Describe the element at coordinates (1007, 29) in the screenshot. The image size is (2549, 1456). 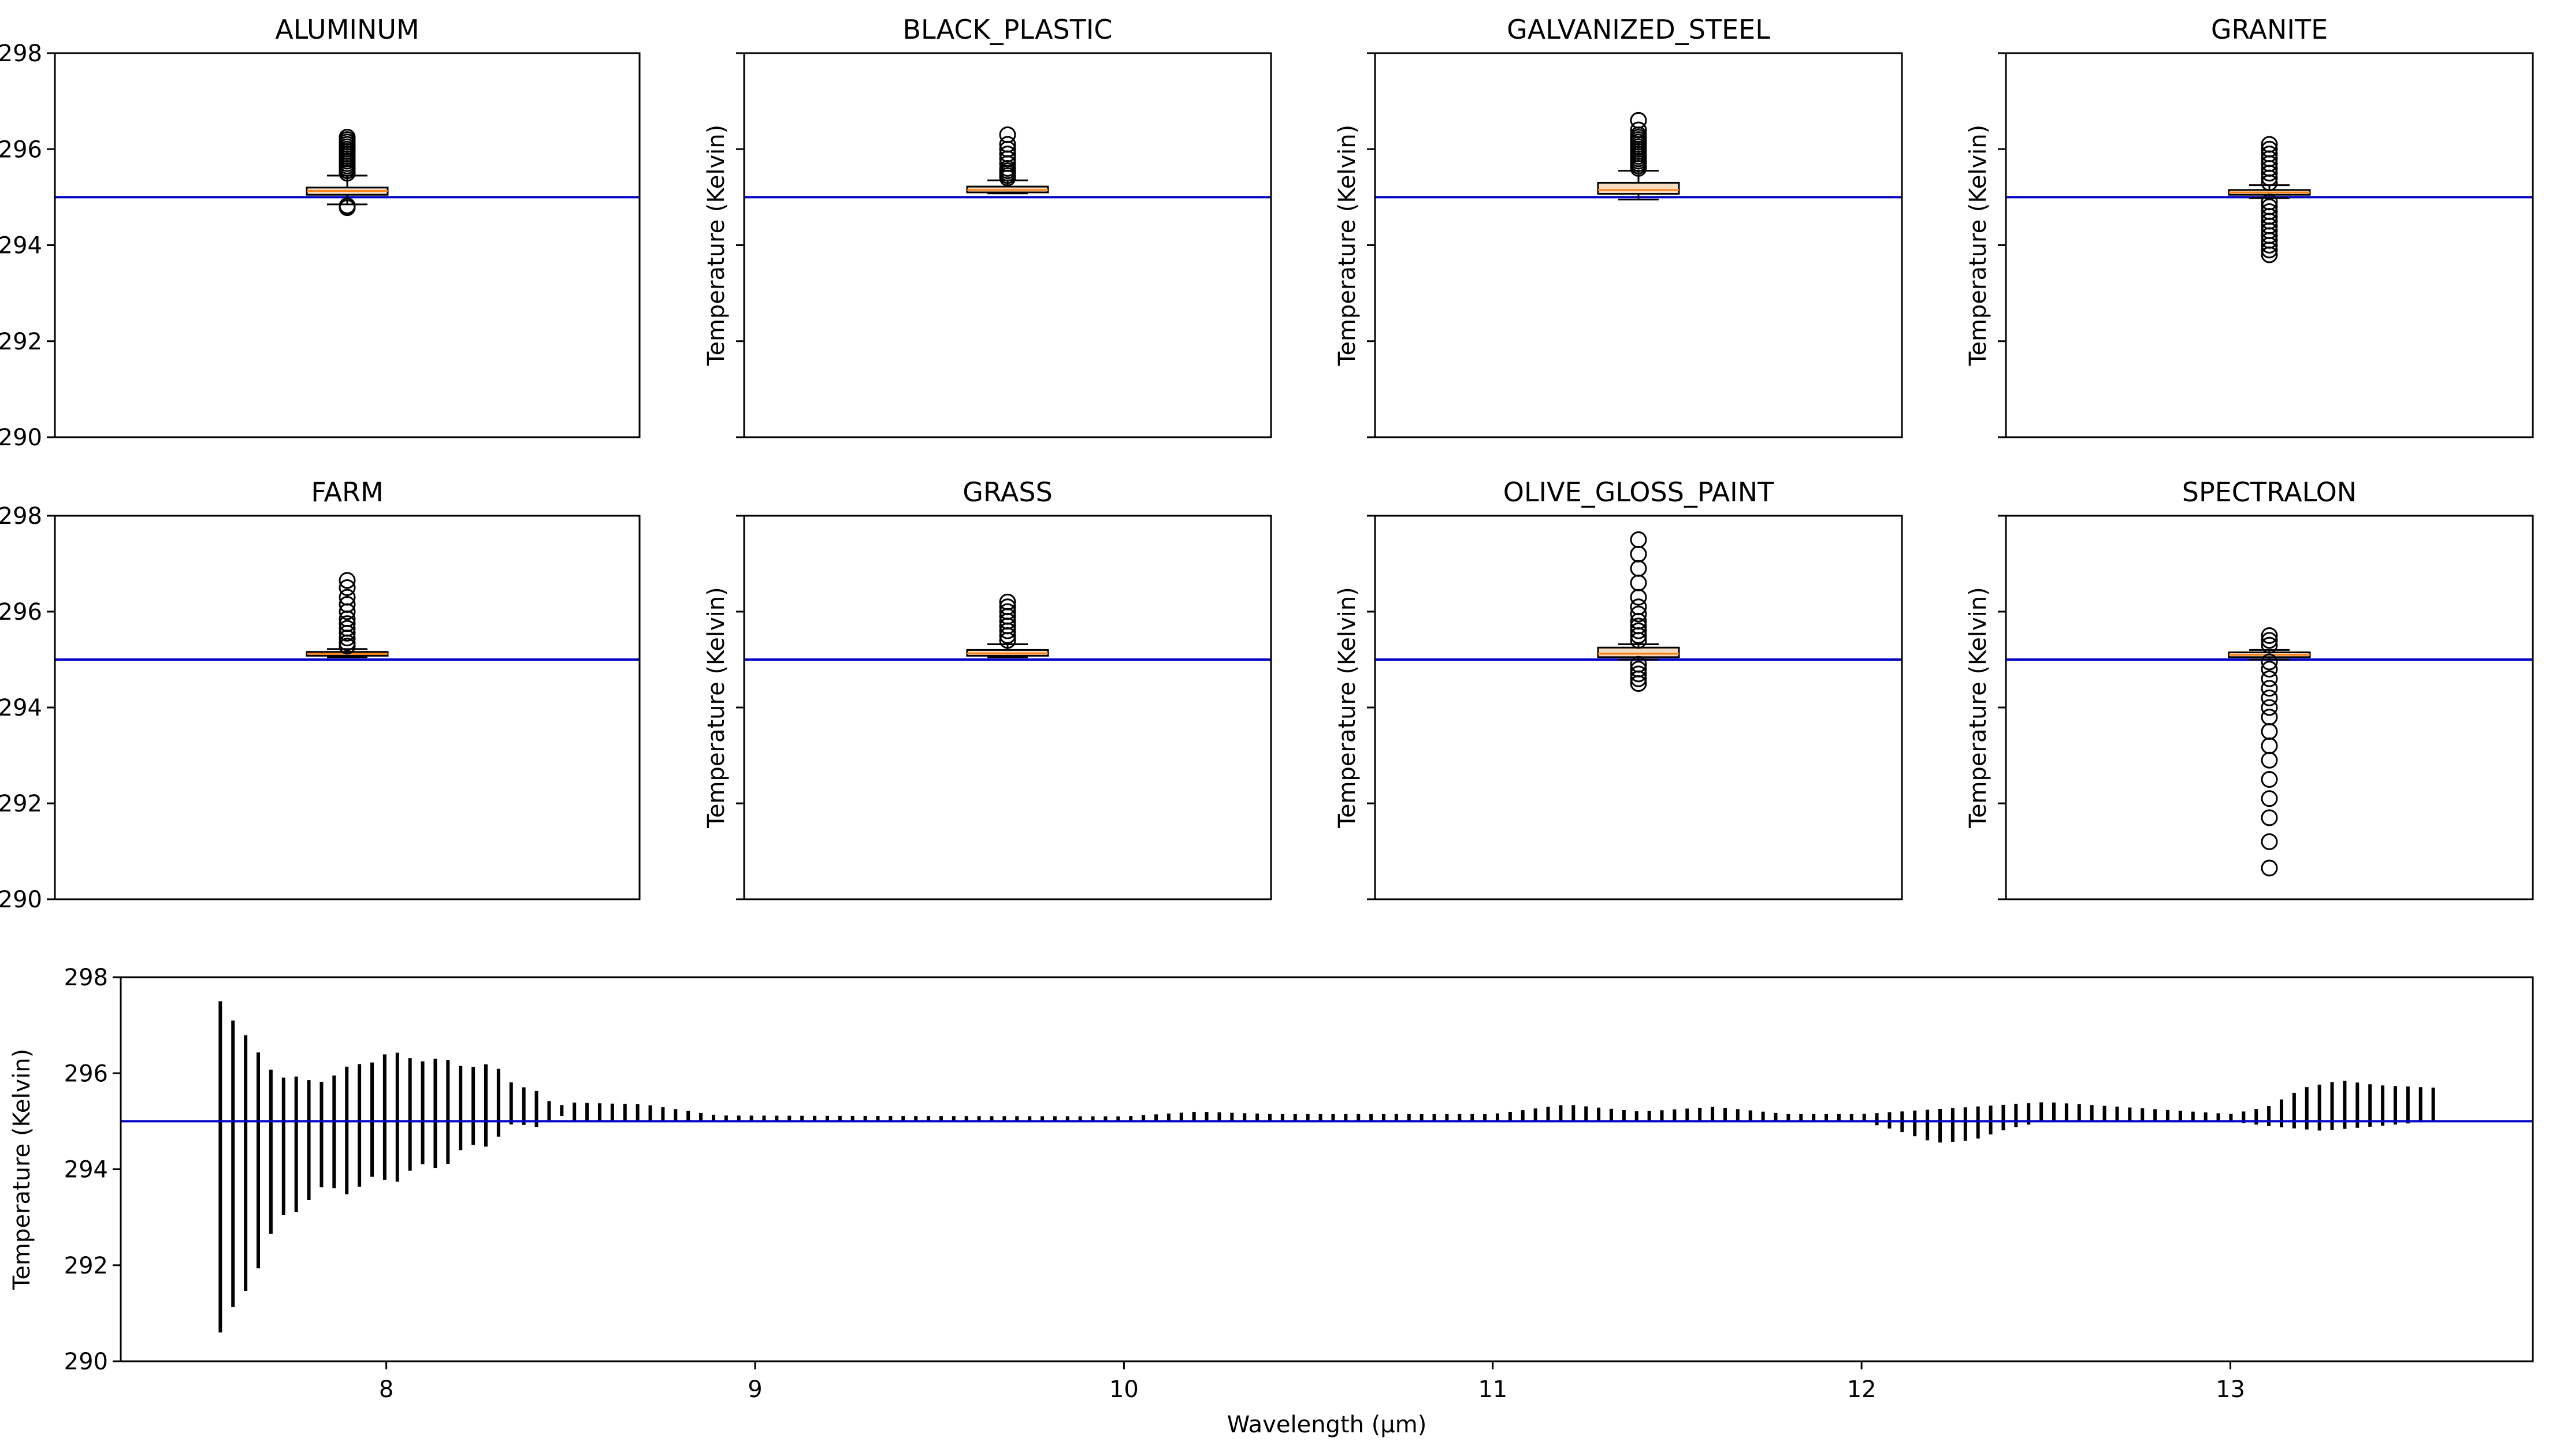
I see `panel-title: BLACK_PLASTIC` at that location.